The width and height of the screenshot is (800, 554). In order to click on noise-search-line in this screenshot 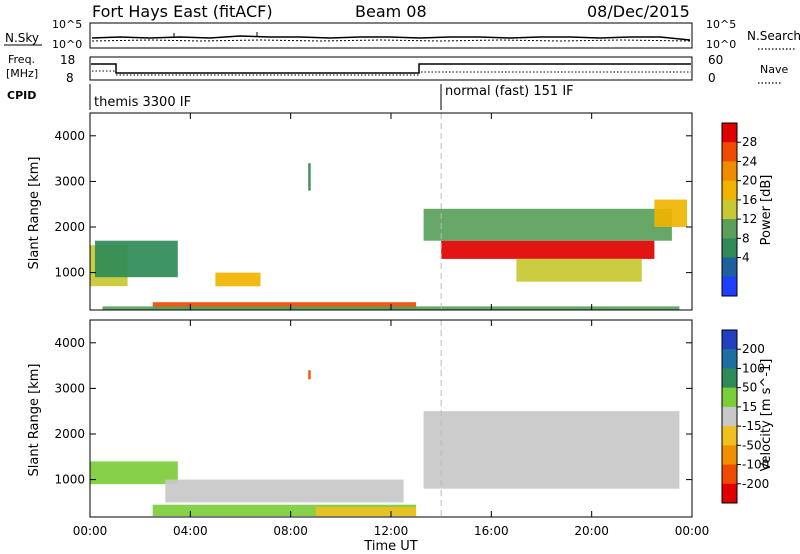, I will do `click(391, 40)`.